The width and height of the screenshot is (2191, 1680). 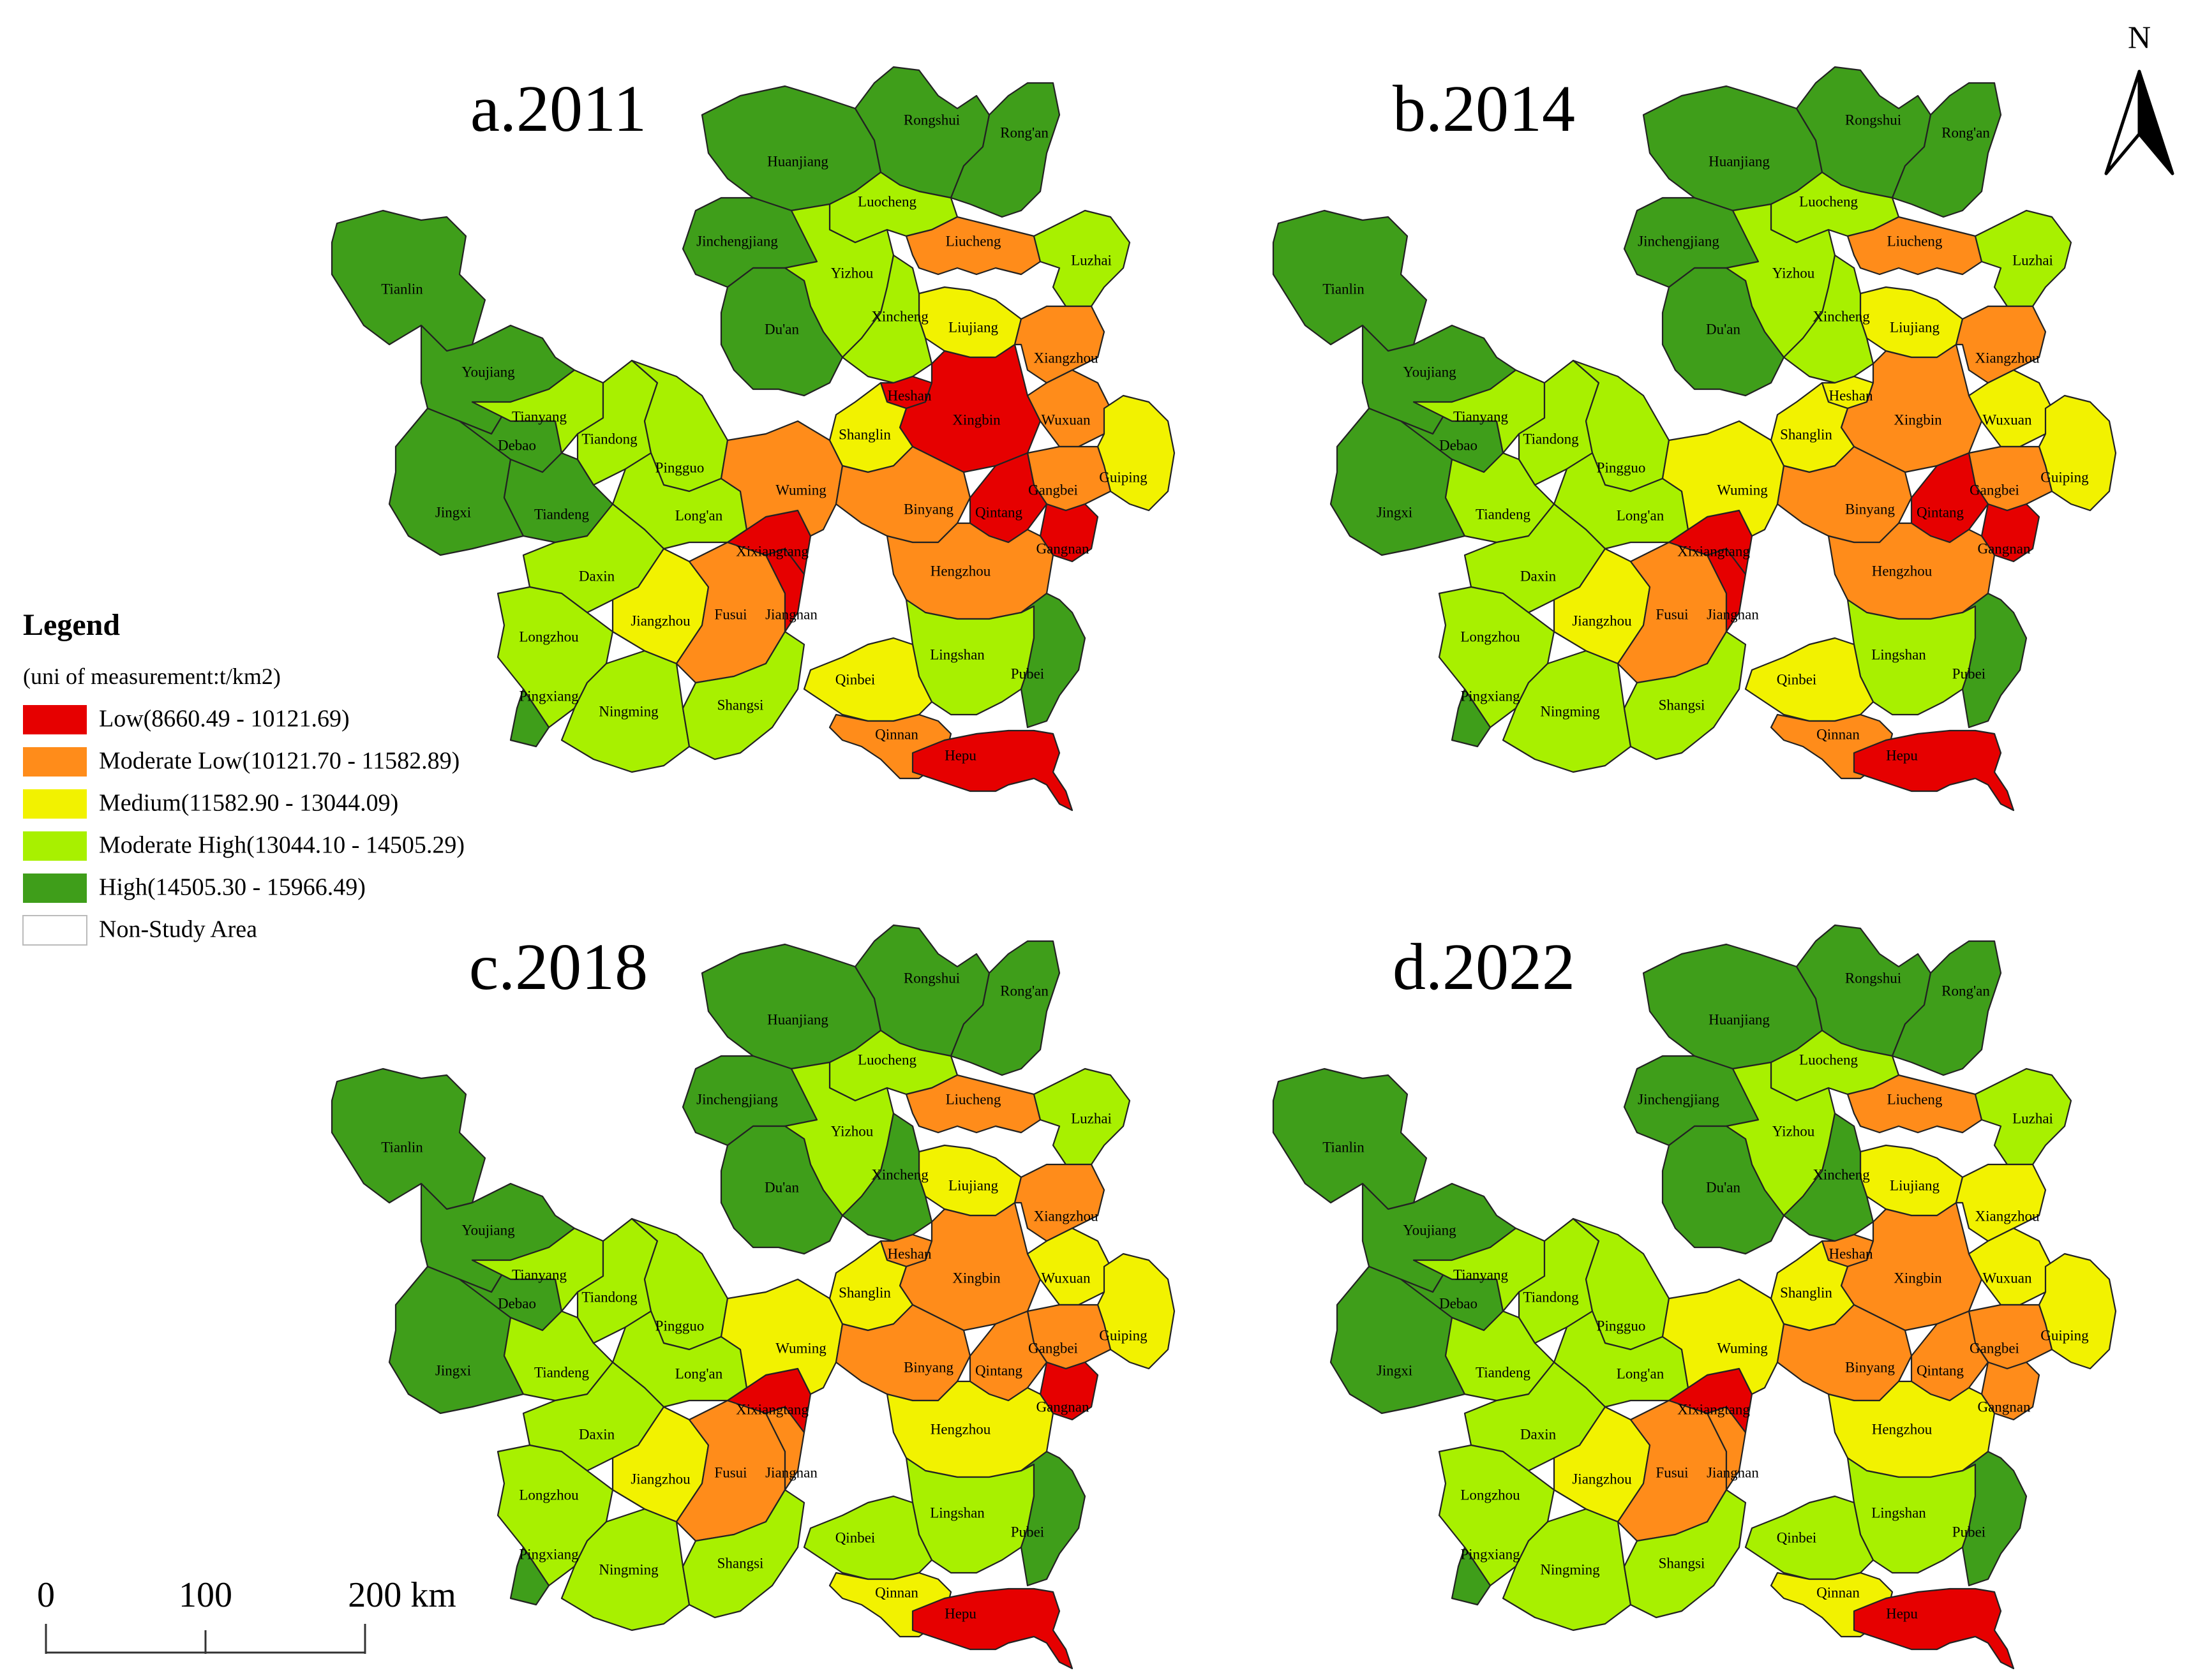 What do you see at coordinates (929, 1367) in the screenshot?
I see `district-label-binyang: Binyang` at bounding box center [929, 1367].